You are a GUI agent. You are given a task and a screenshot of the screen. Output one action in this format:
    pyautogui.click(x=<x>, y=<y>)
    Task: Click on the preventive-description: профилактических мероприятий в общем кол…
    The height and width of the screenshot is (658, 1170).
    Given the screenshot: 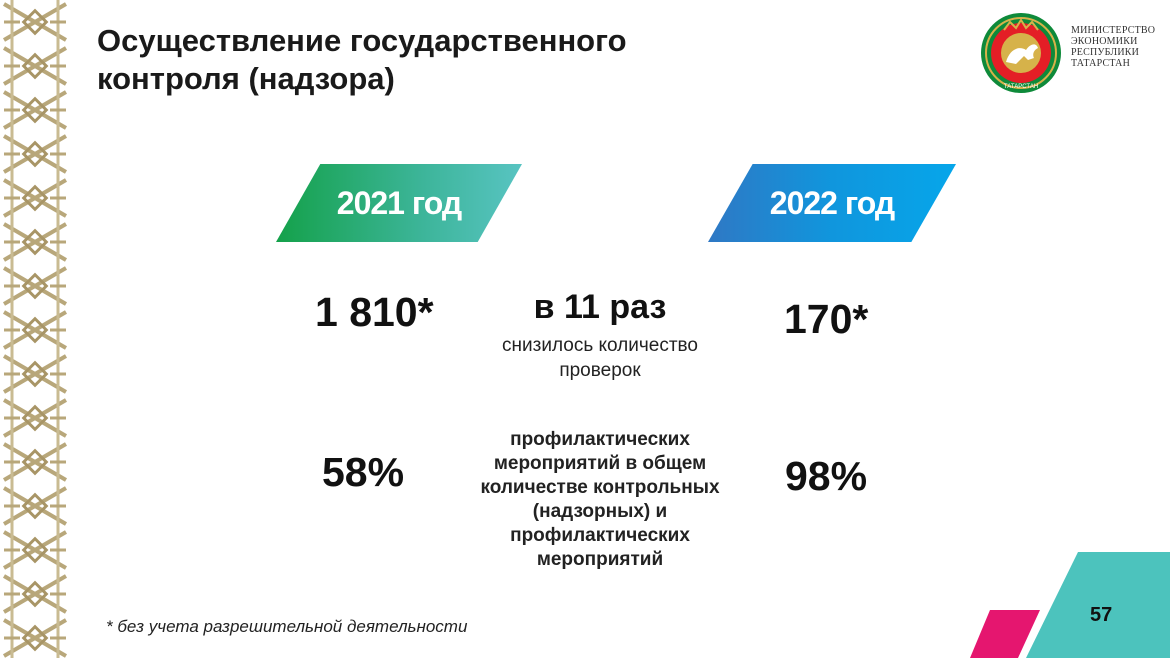 What is the action you would take?
    pyautogui.click(x=600, y=500)
    